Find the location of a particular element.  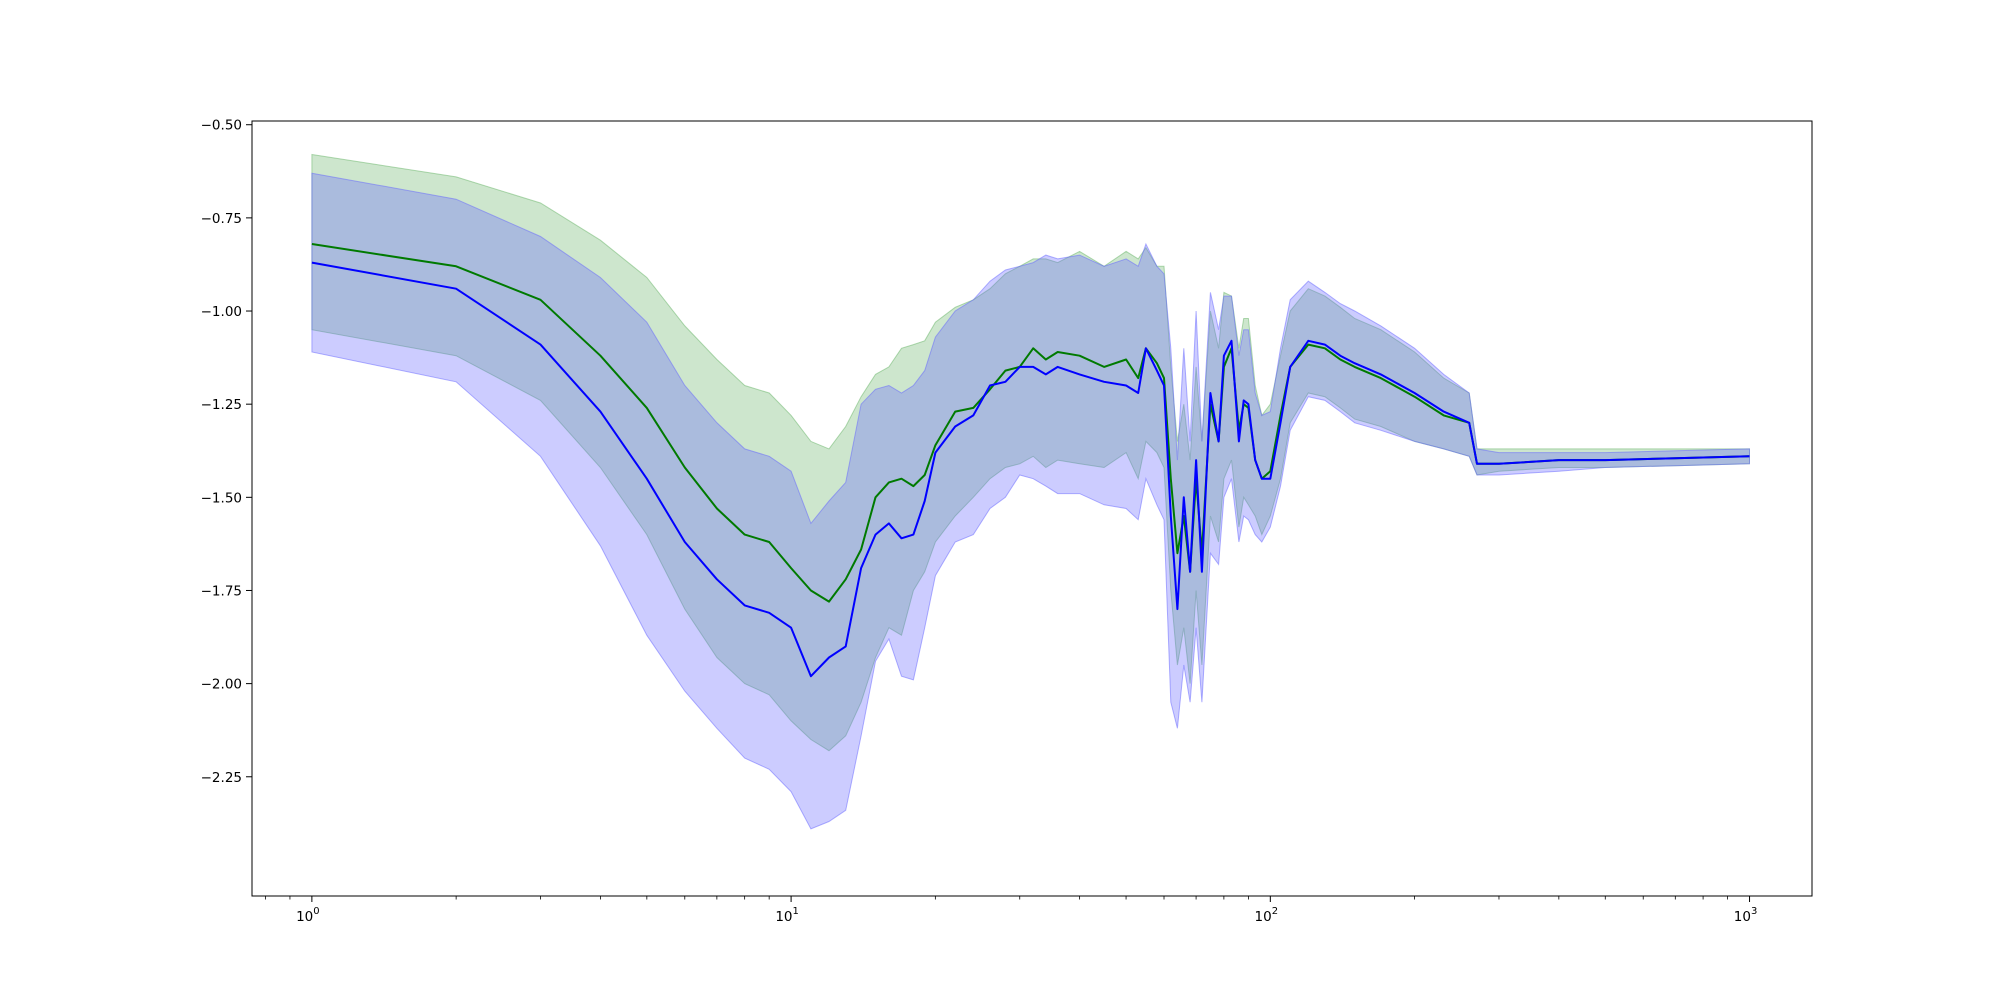

y-tick-label: −1.25 is located at coordinates (221, 405).